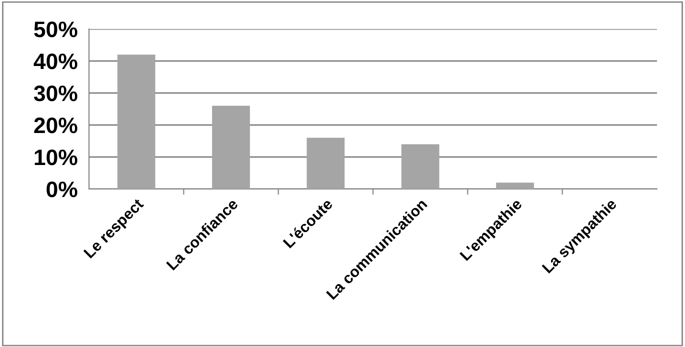 The height and width of the screenshot is (347, 685). I want to click on y-tick-label: 0%, so click(62, 190).